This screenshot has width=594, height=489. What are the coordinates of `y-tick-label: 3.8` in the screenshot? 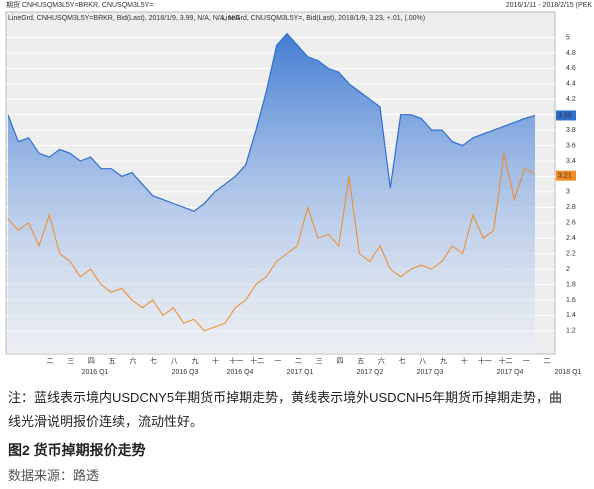 It's located at (571, 130).